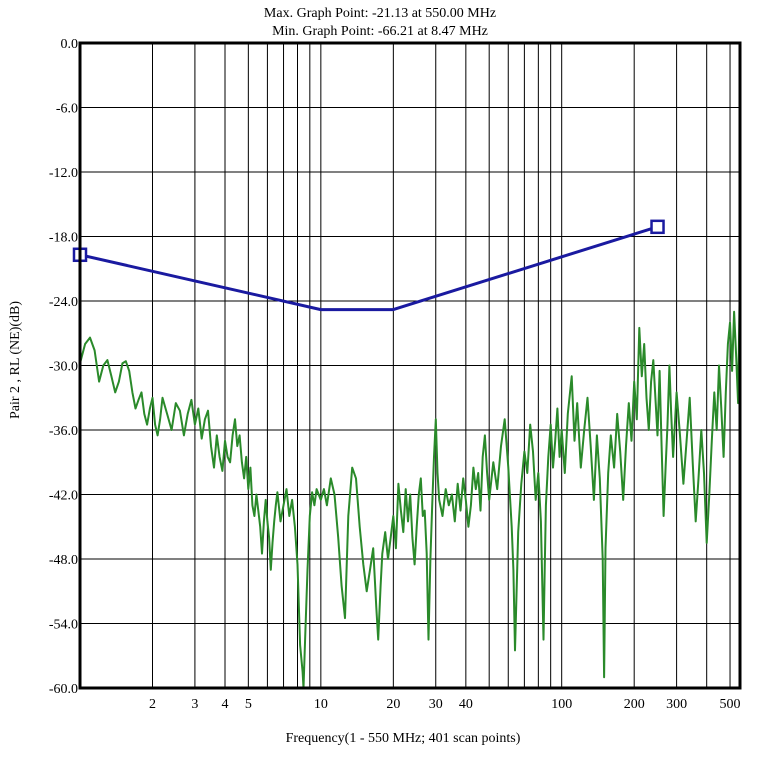 This screenshot has width=759, height=757. I want to click on y-tick-label: -48.0, so click(63, 560).